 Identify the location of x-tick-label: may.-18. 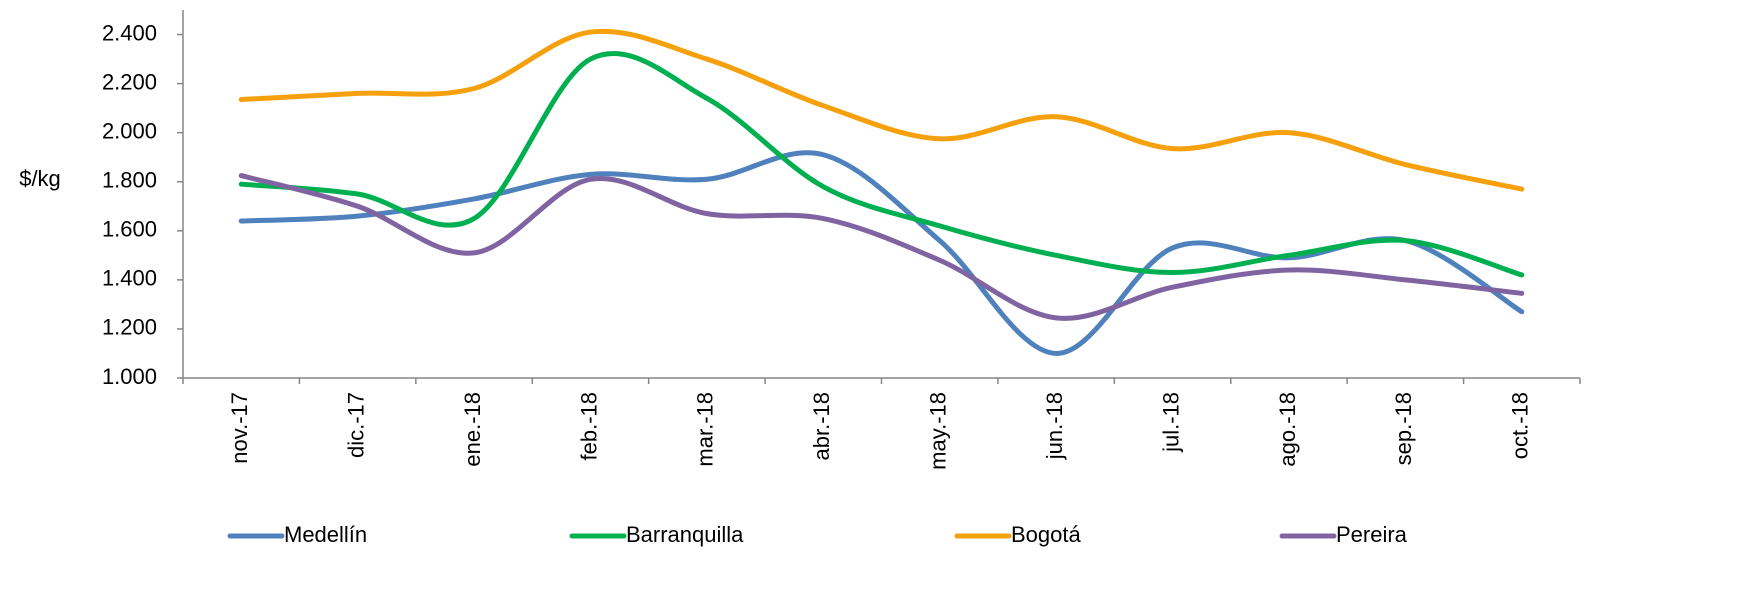
(938, 431).